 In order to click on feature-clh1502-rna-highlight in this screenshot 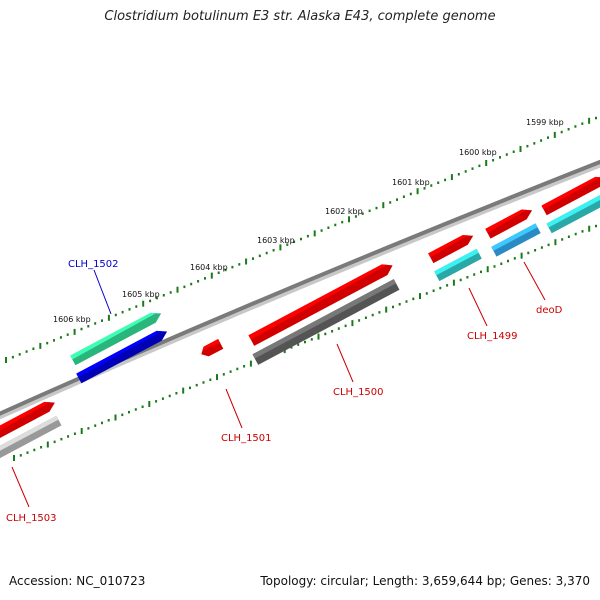, I will do `click(113, 336)`.